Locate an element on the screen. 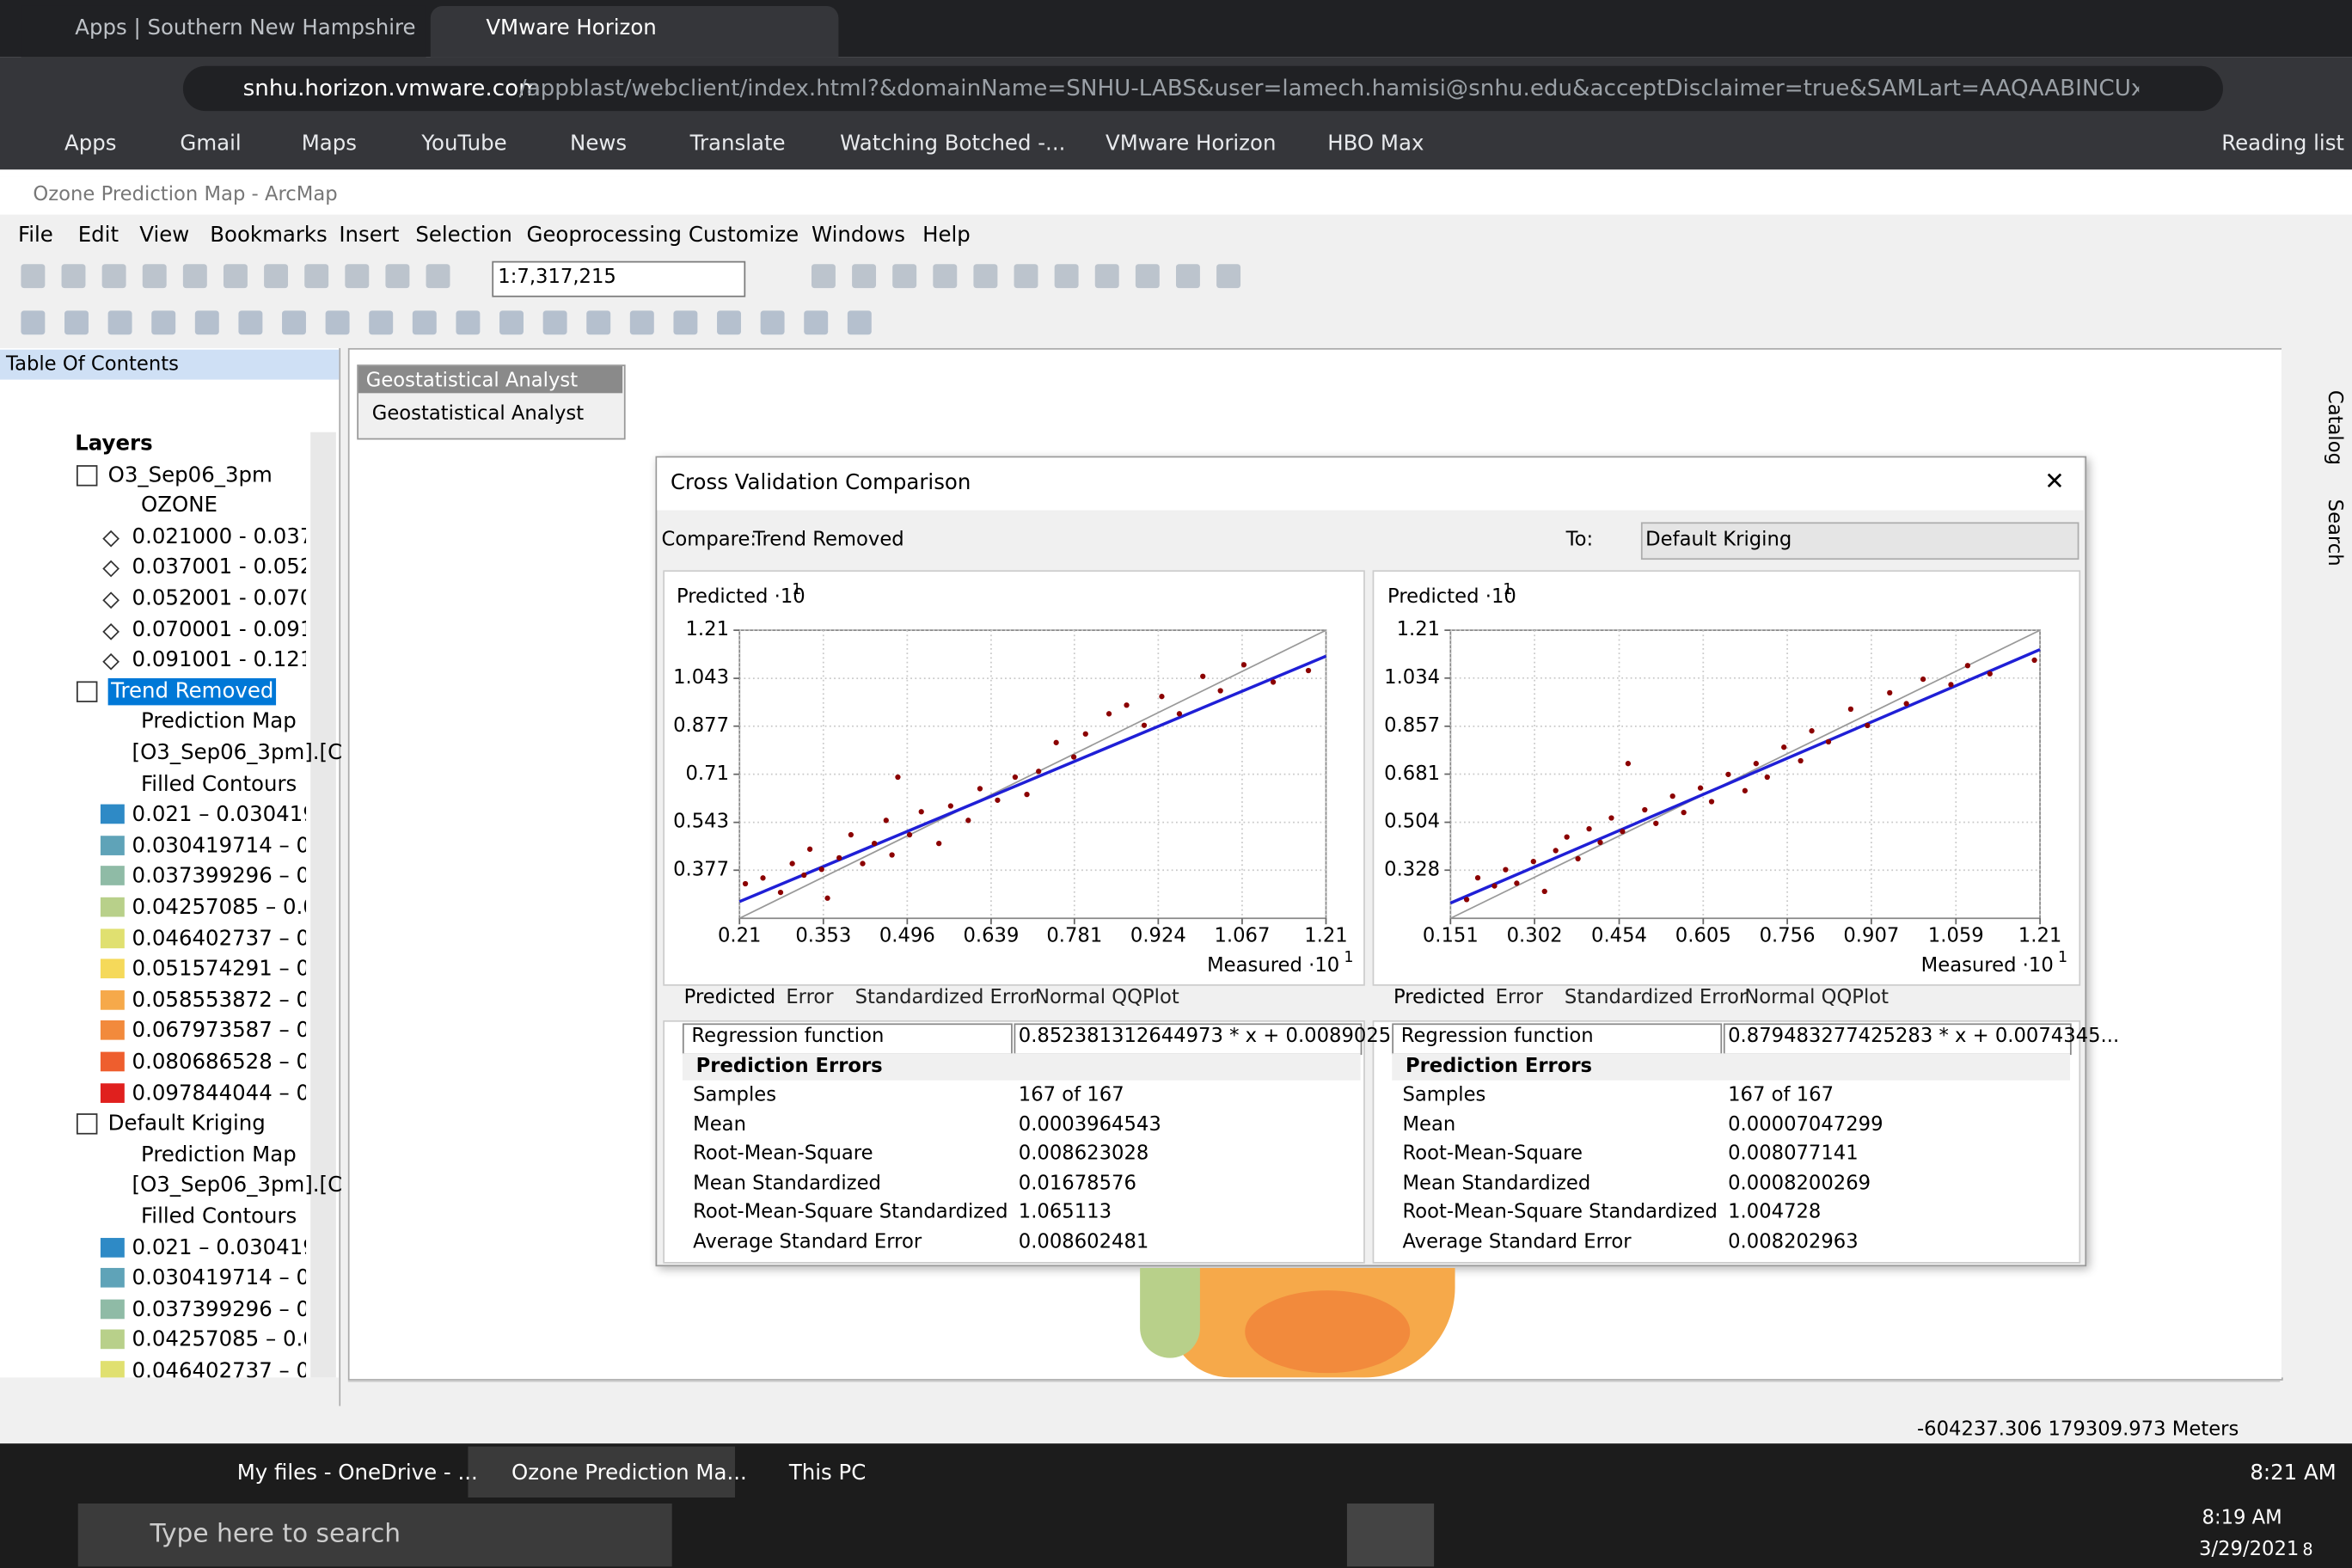 This screenshot has height=1568, width=2352. y-tick-label: 0.543 is located at coordinates (701, 822).